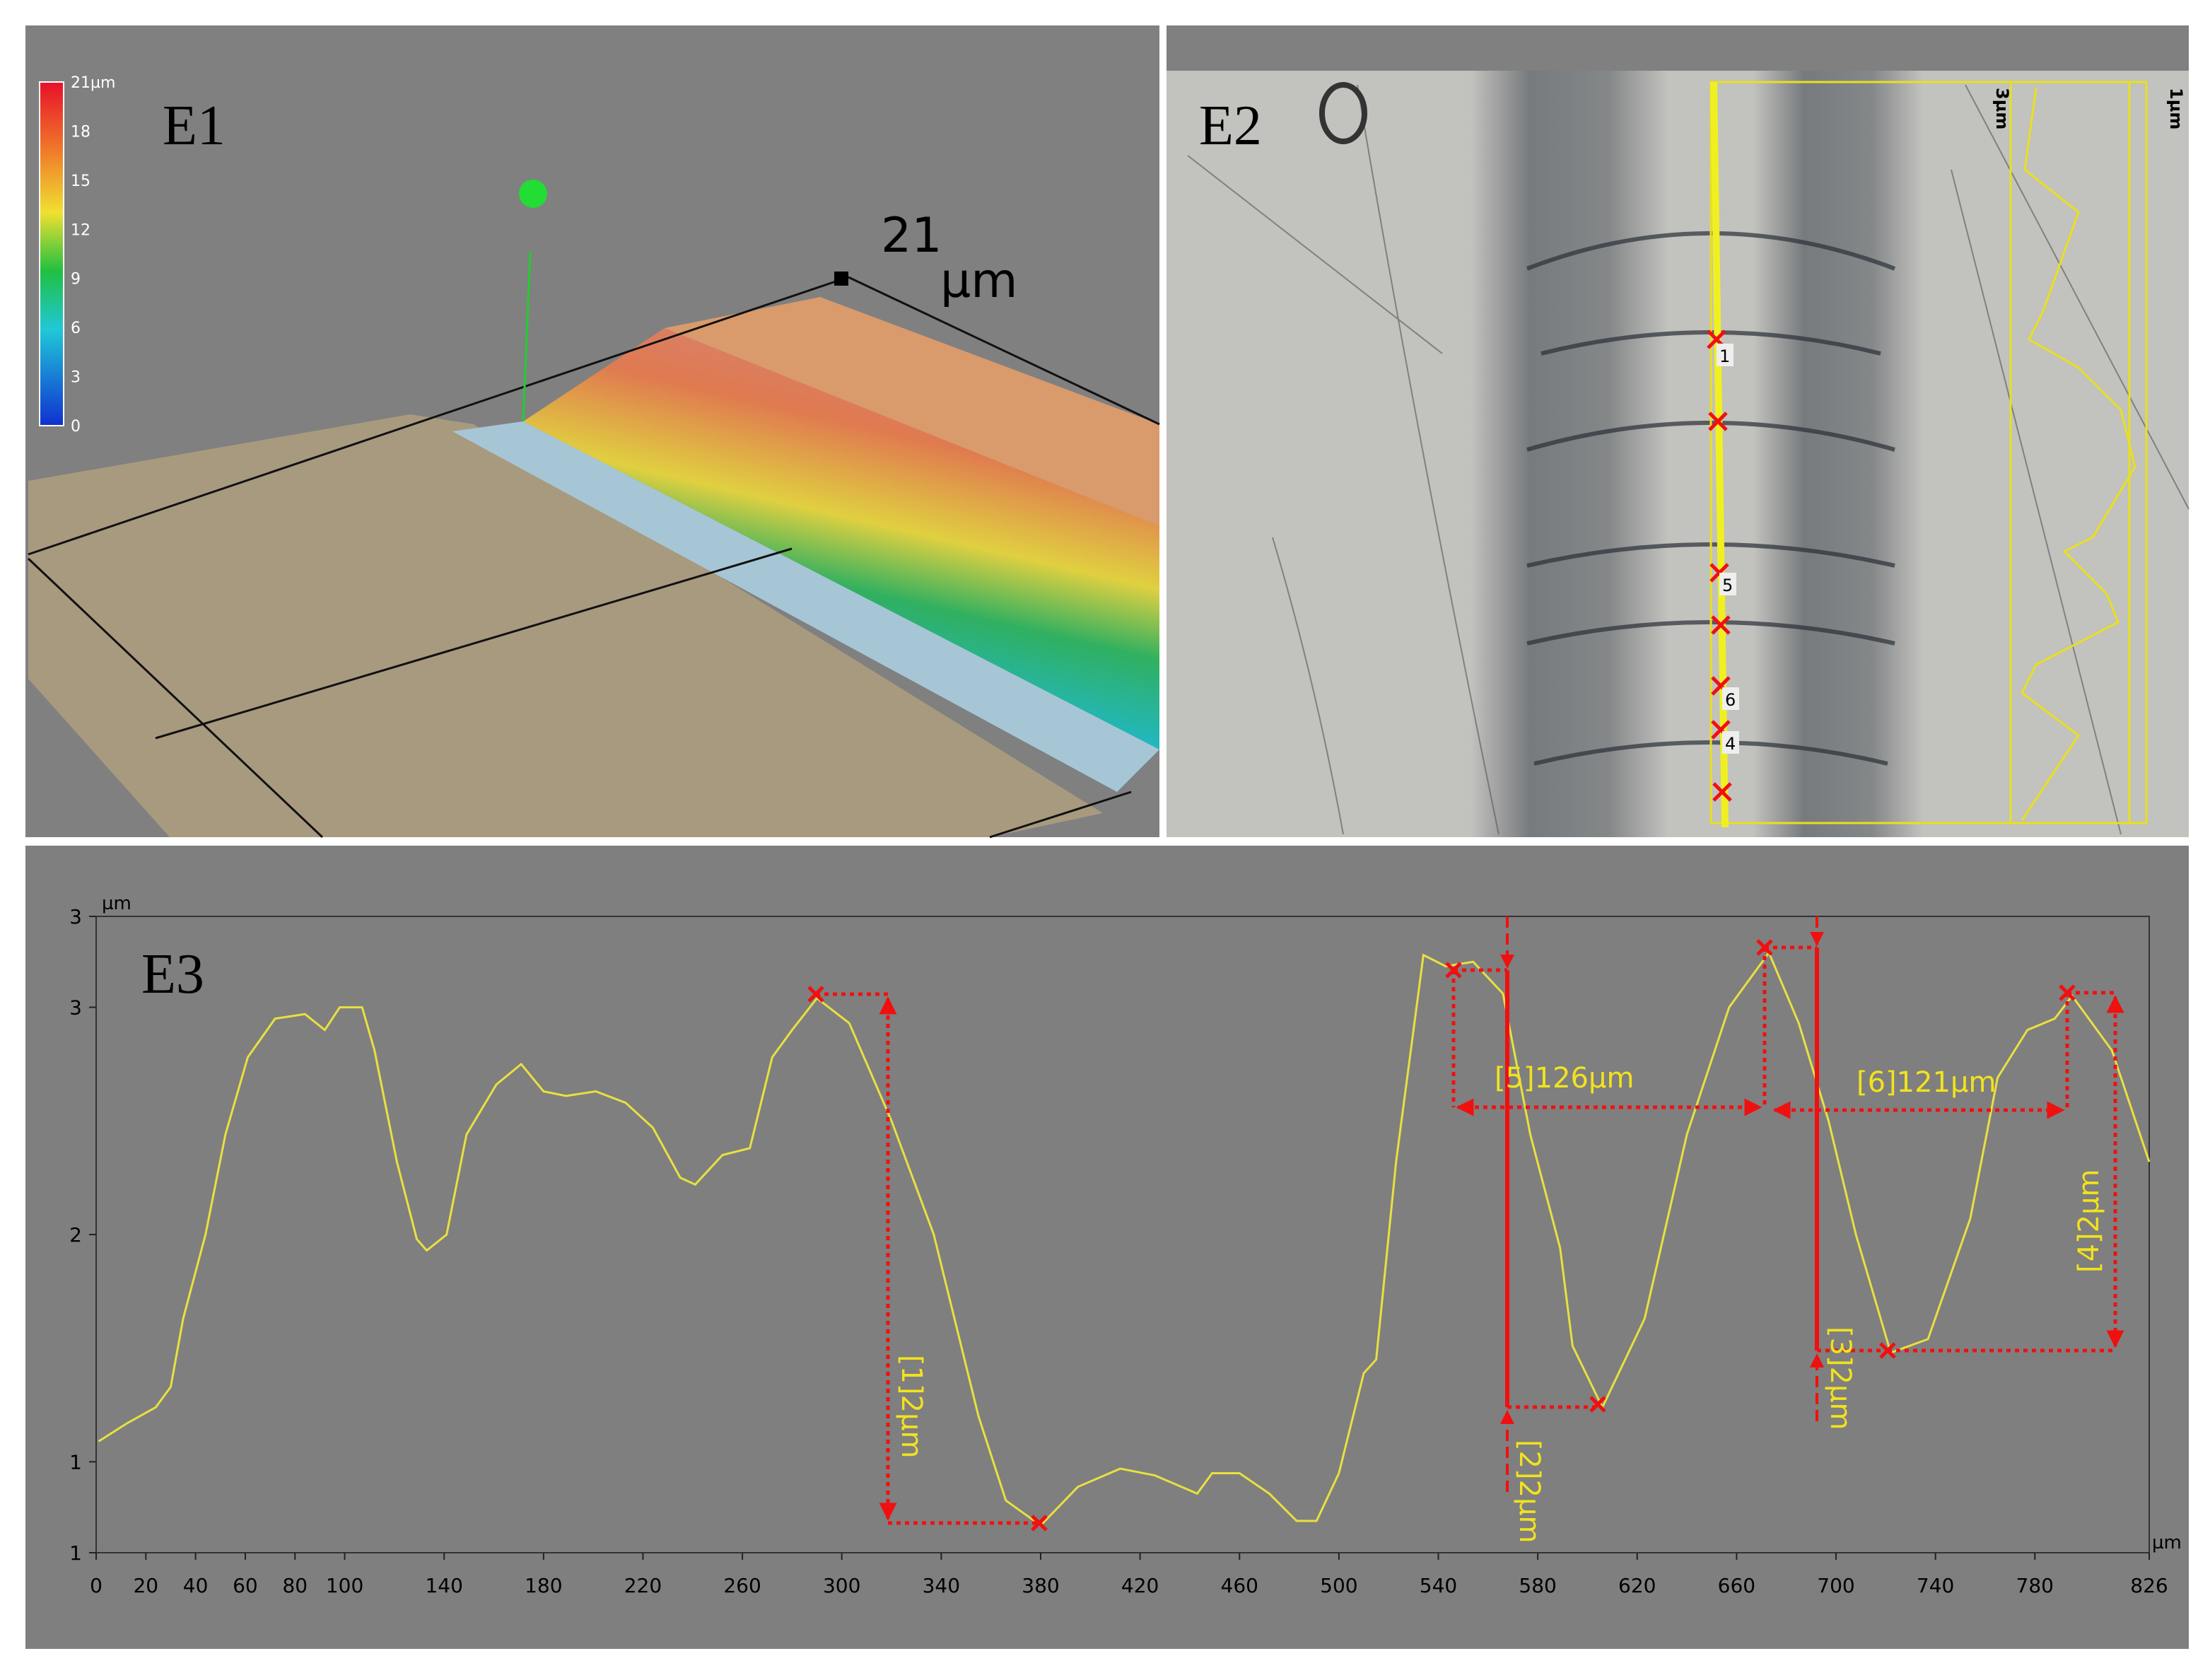 The image size is (2210, 1680). I want to click on x-tick-label: 220, so click(643, 1585).